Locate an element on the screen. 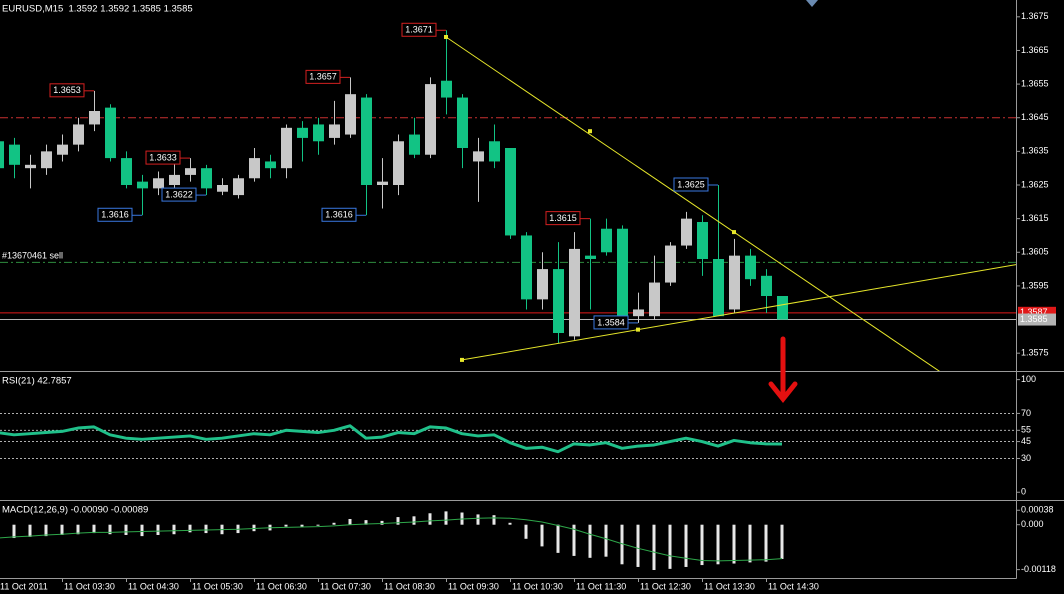 The image size is (1064, 594). y-tick-label: 1.3645 is located at coordinates (1035, 117).